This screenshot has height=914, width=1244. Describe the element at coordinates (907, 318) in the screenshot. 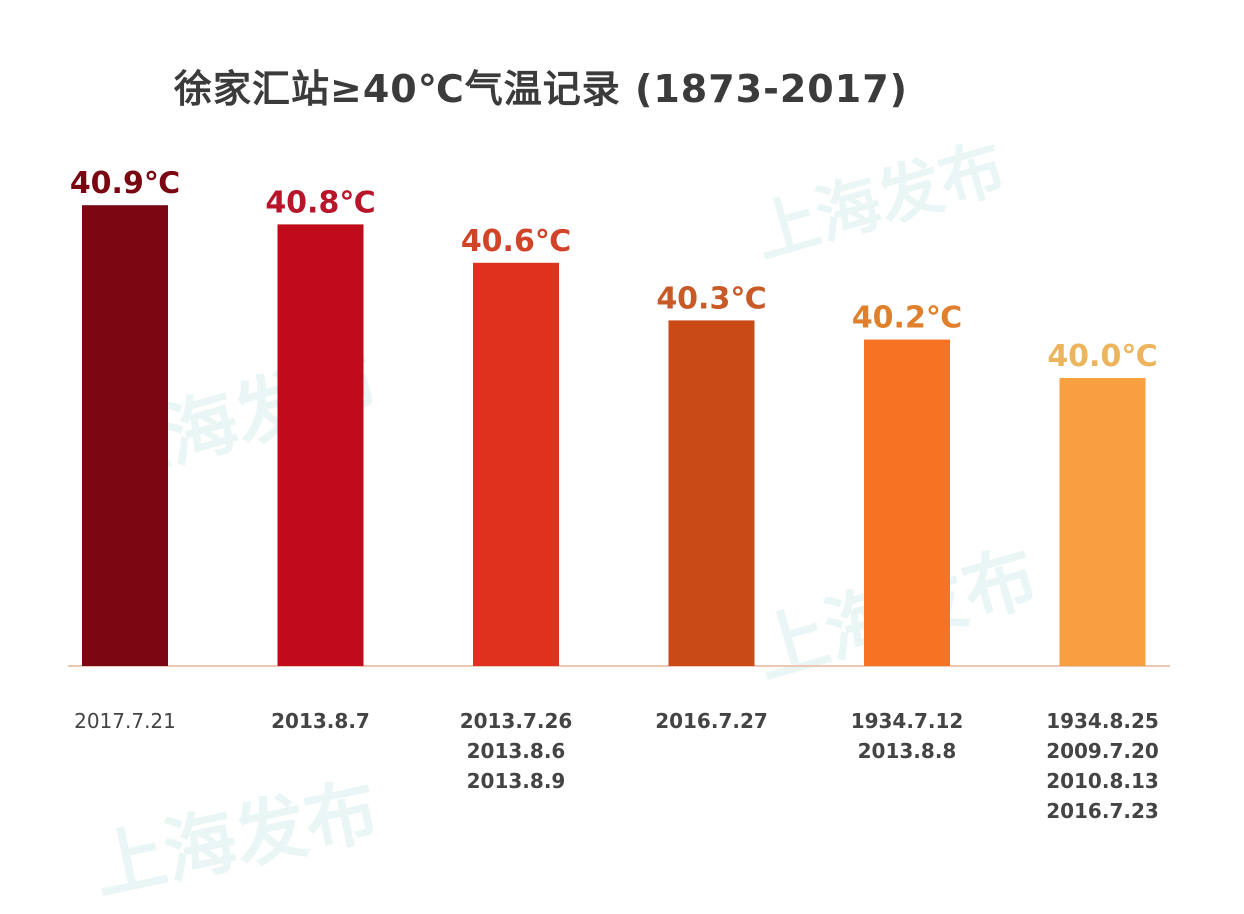

I see `data-label: 40.2℃` at that location.